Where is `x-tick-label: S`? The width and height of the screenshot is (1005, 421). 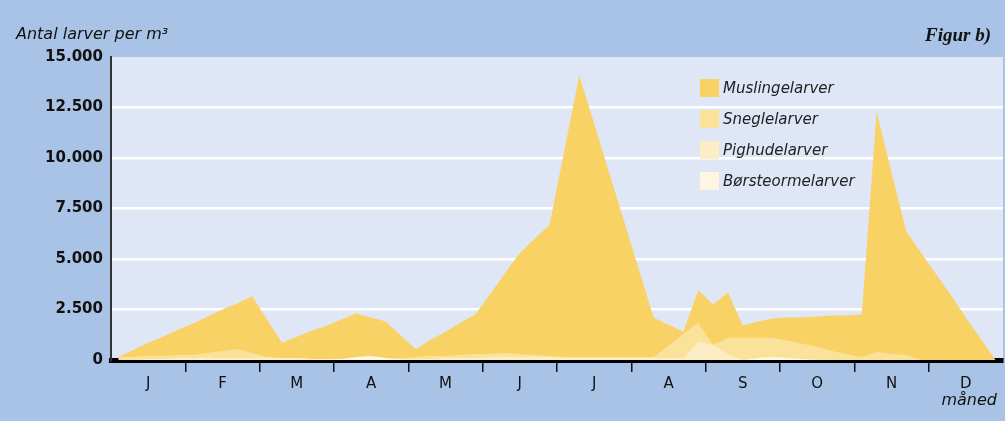
x-tick-label: S is located at coordinates (743, 382).